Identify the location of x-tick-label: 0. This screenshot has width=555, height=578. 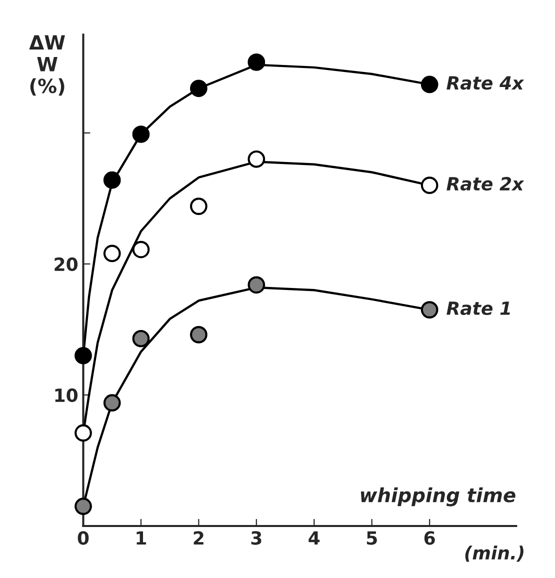
(83, 538).